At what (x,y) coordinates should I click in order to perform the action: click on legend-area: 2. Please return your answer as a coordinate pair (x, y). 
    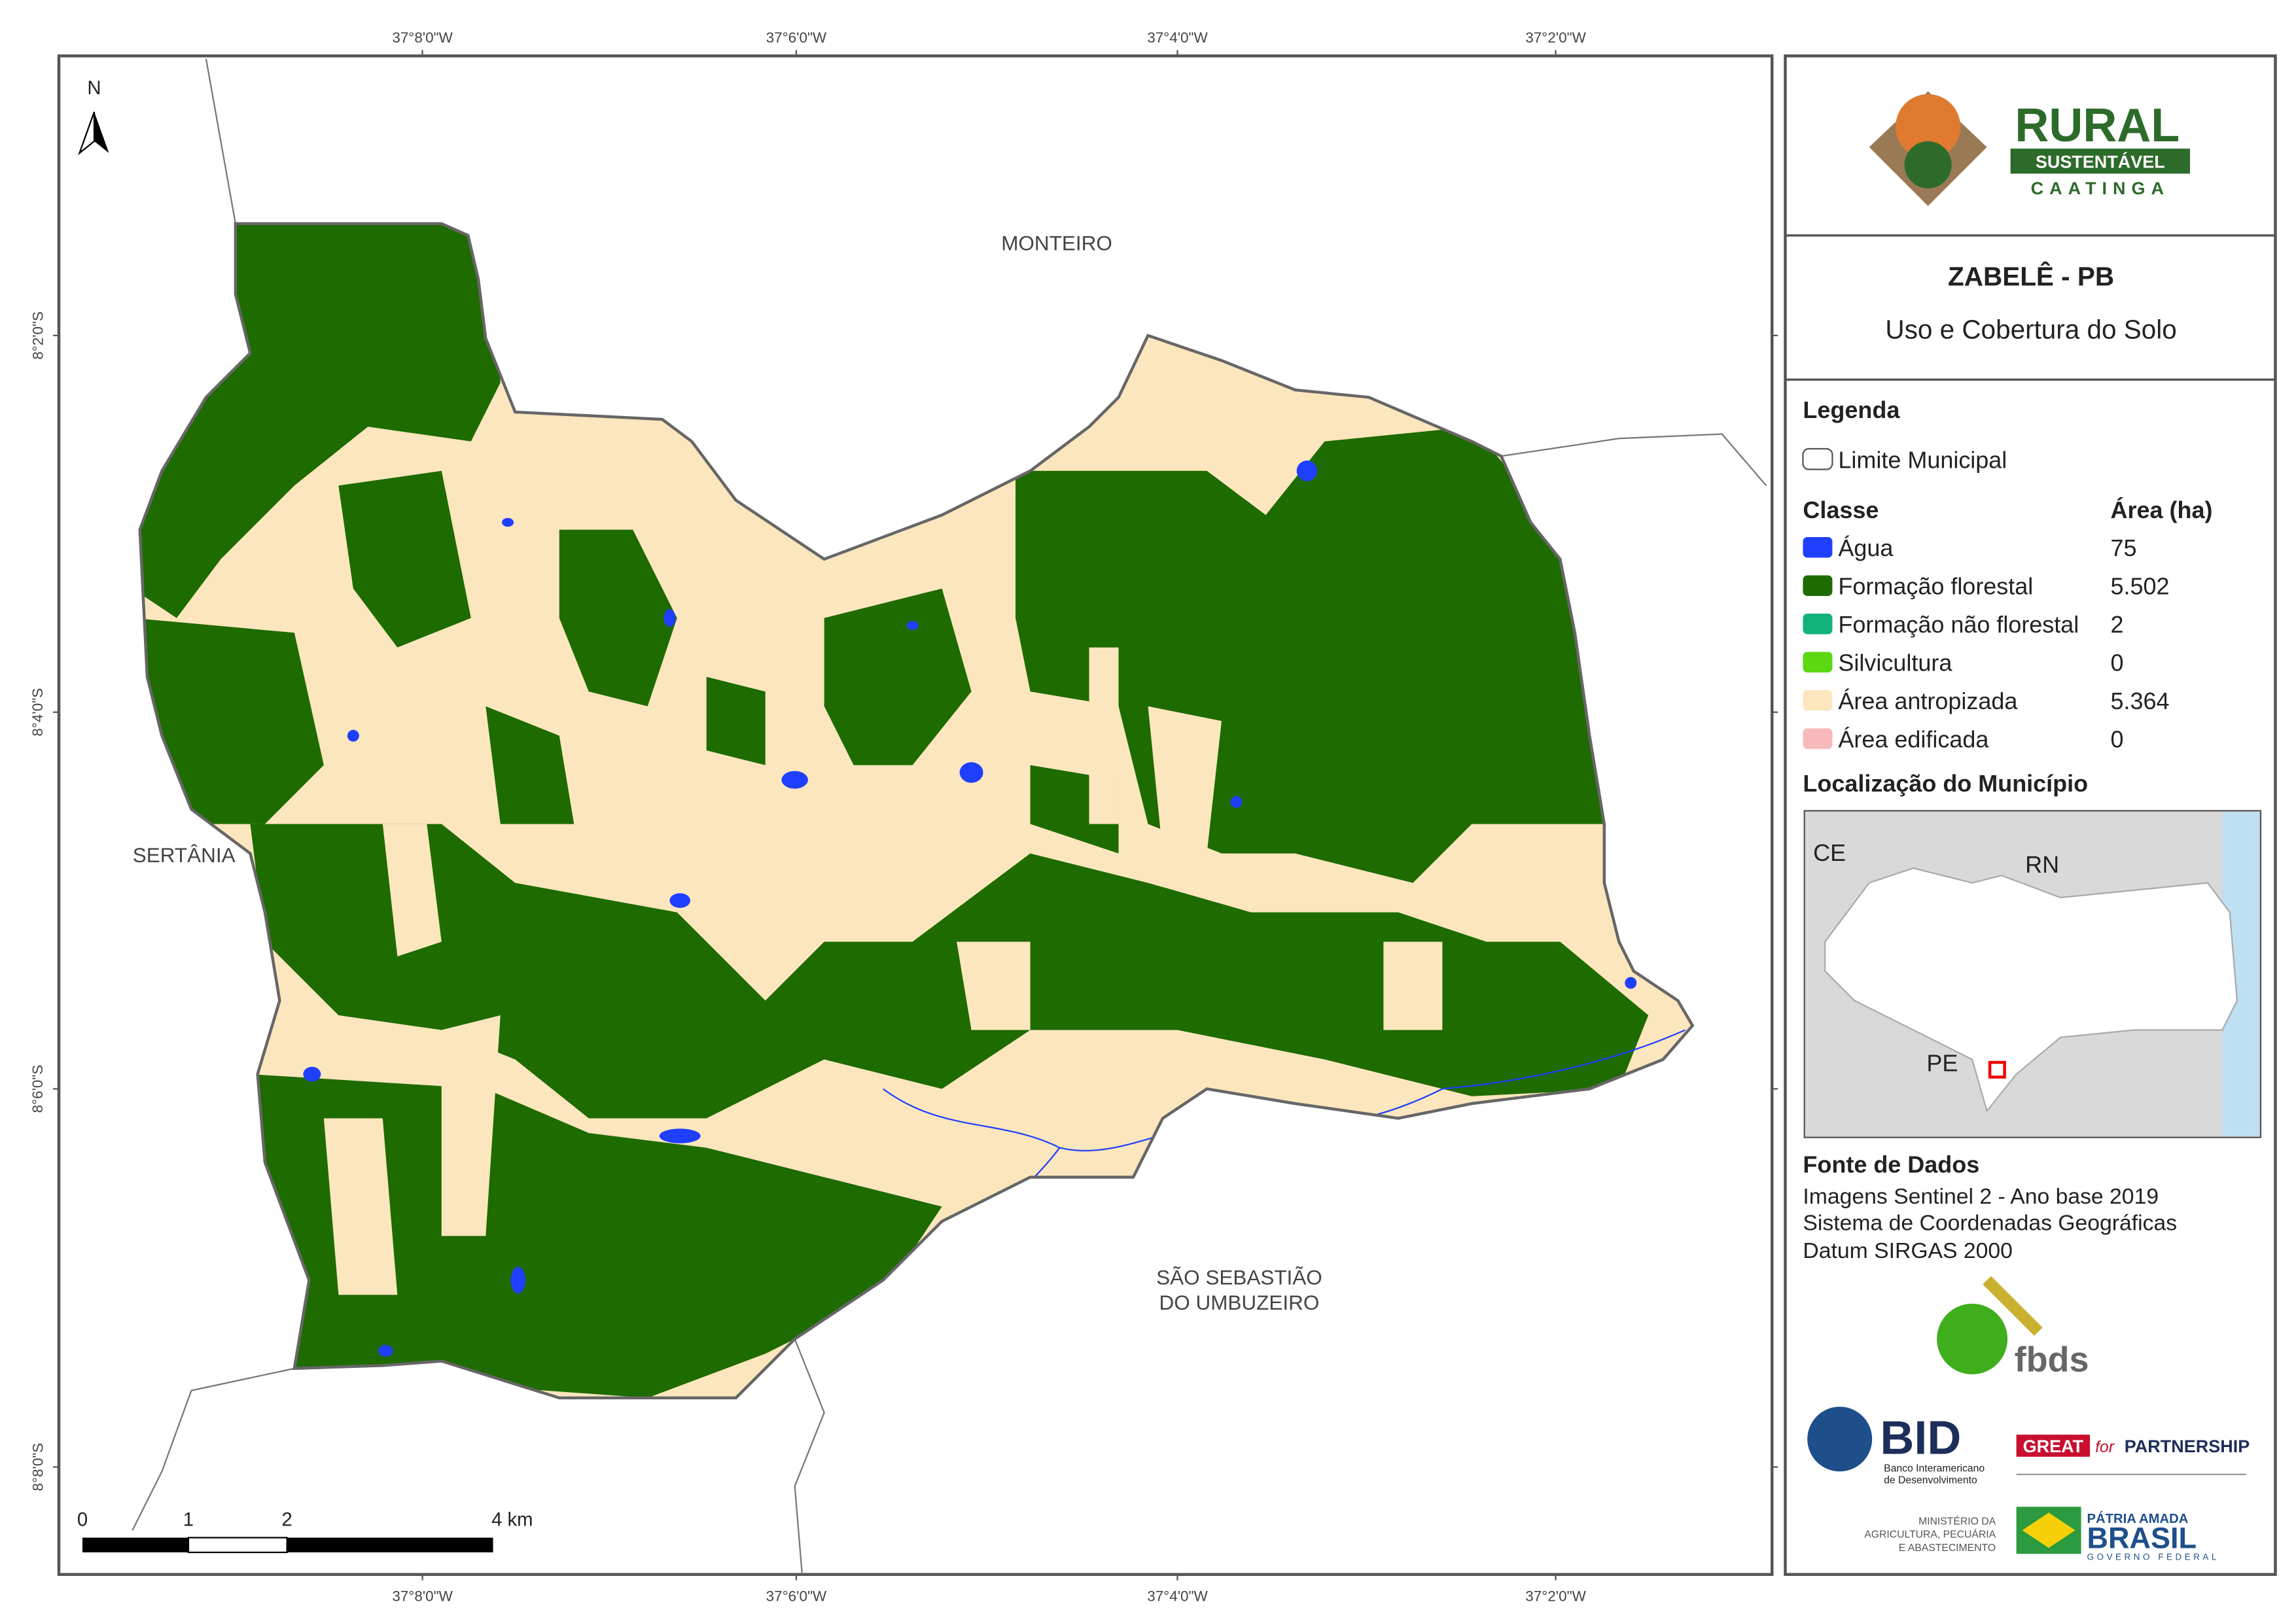
    Looking at the image, I should click on (2117, 624).